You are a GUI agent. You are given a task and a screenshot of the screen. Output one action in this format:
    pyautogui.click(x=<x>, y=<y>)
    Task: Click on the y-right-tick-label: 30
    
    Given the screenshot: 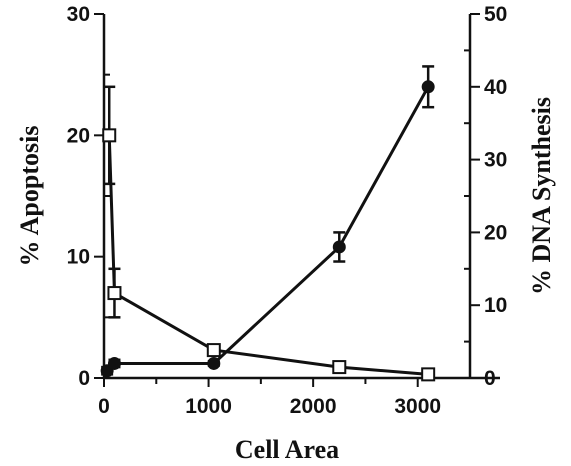 What is the action you would take?
    pyautogui.click(x=495, y=160)
    